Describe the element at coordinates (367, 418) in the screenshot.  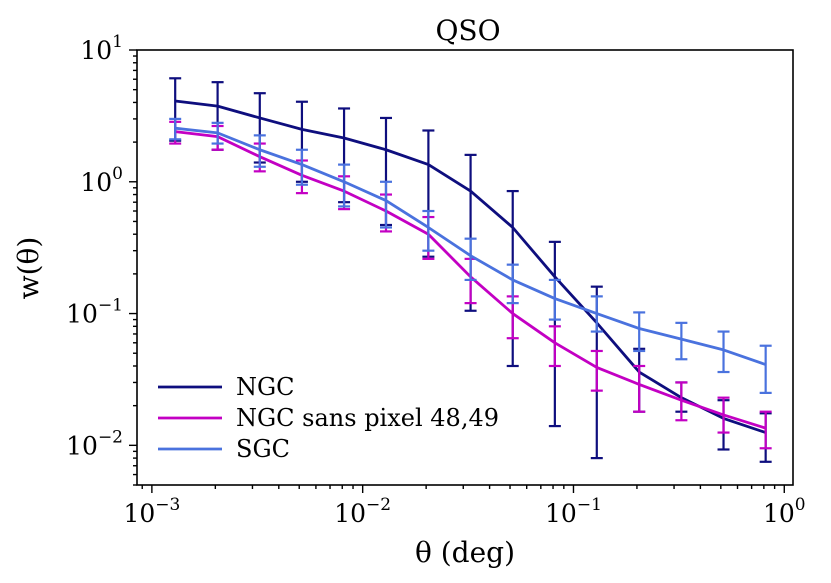
I see `legend-label: NGC sans pixel 48,49` at that location.